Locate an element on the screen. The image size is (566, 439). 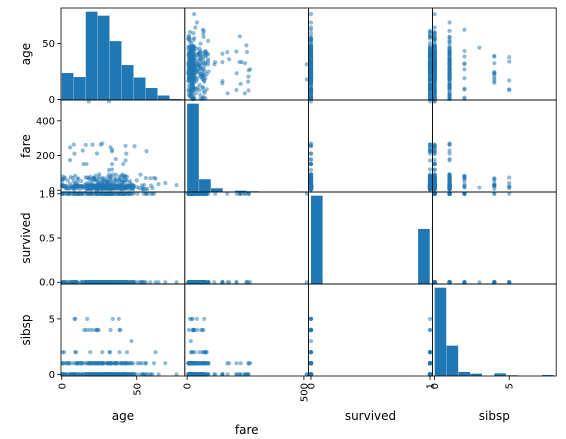
tick-label-survived-left-2: 1.0 is located at coordinates (47, 194).